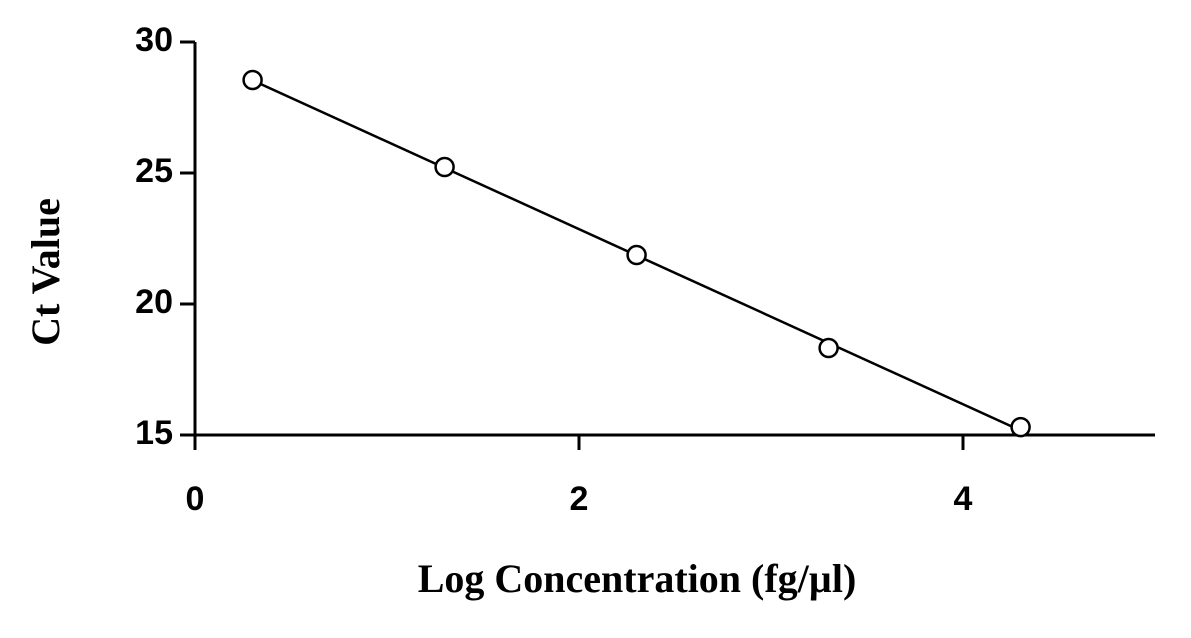  I want to click on x-tick-label: 0, so click(195, 499).